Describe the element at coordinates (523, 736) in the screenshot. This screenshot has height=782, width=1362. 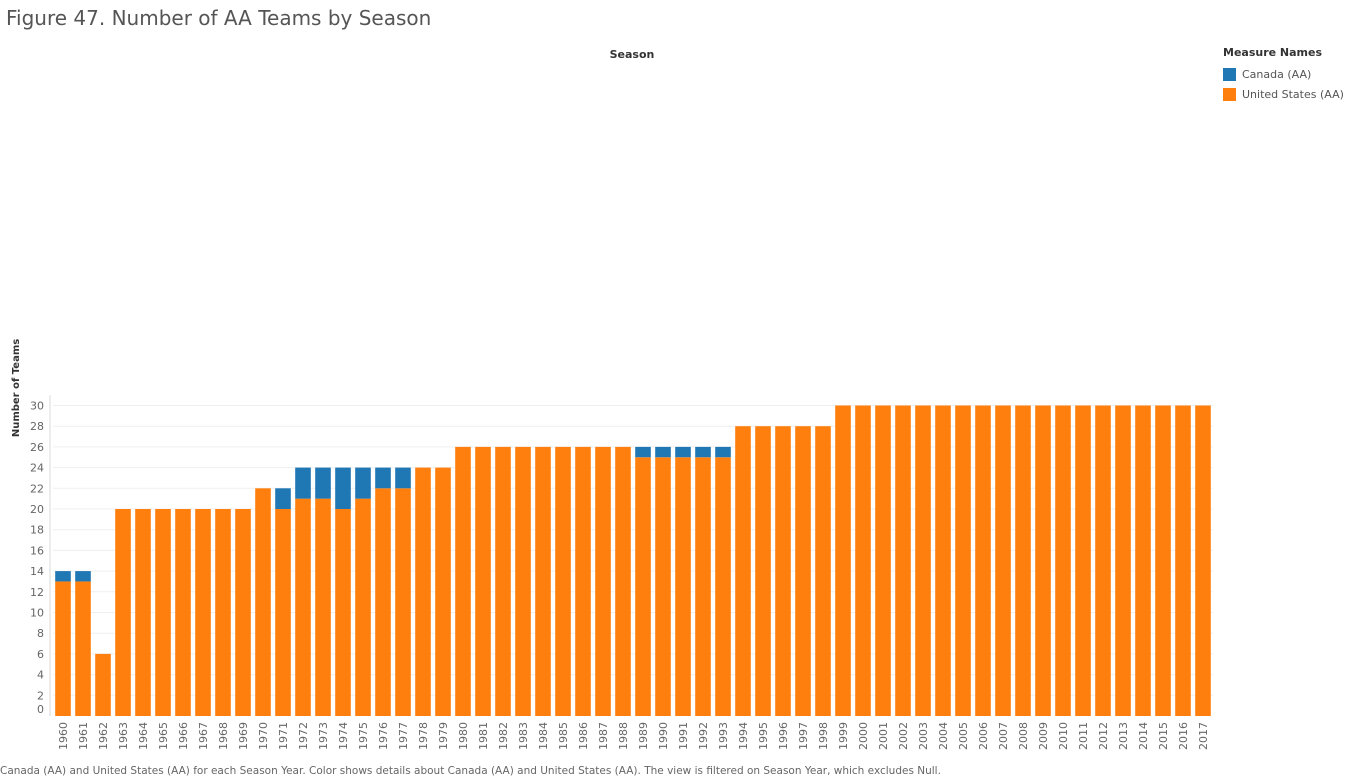
I see `x-tick-label: 1983` at that location.